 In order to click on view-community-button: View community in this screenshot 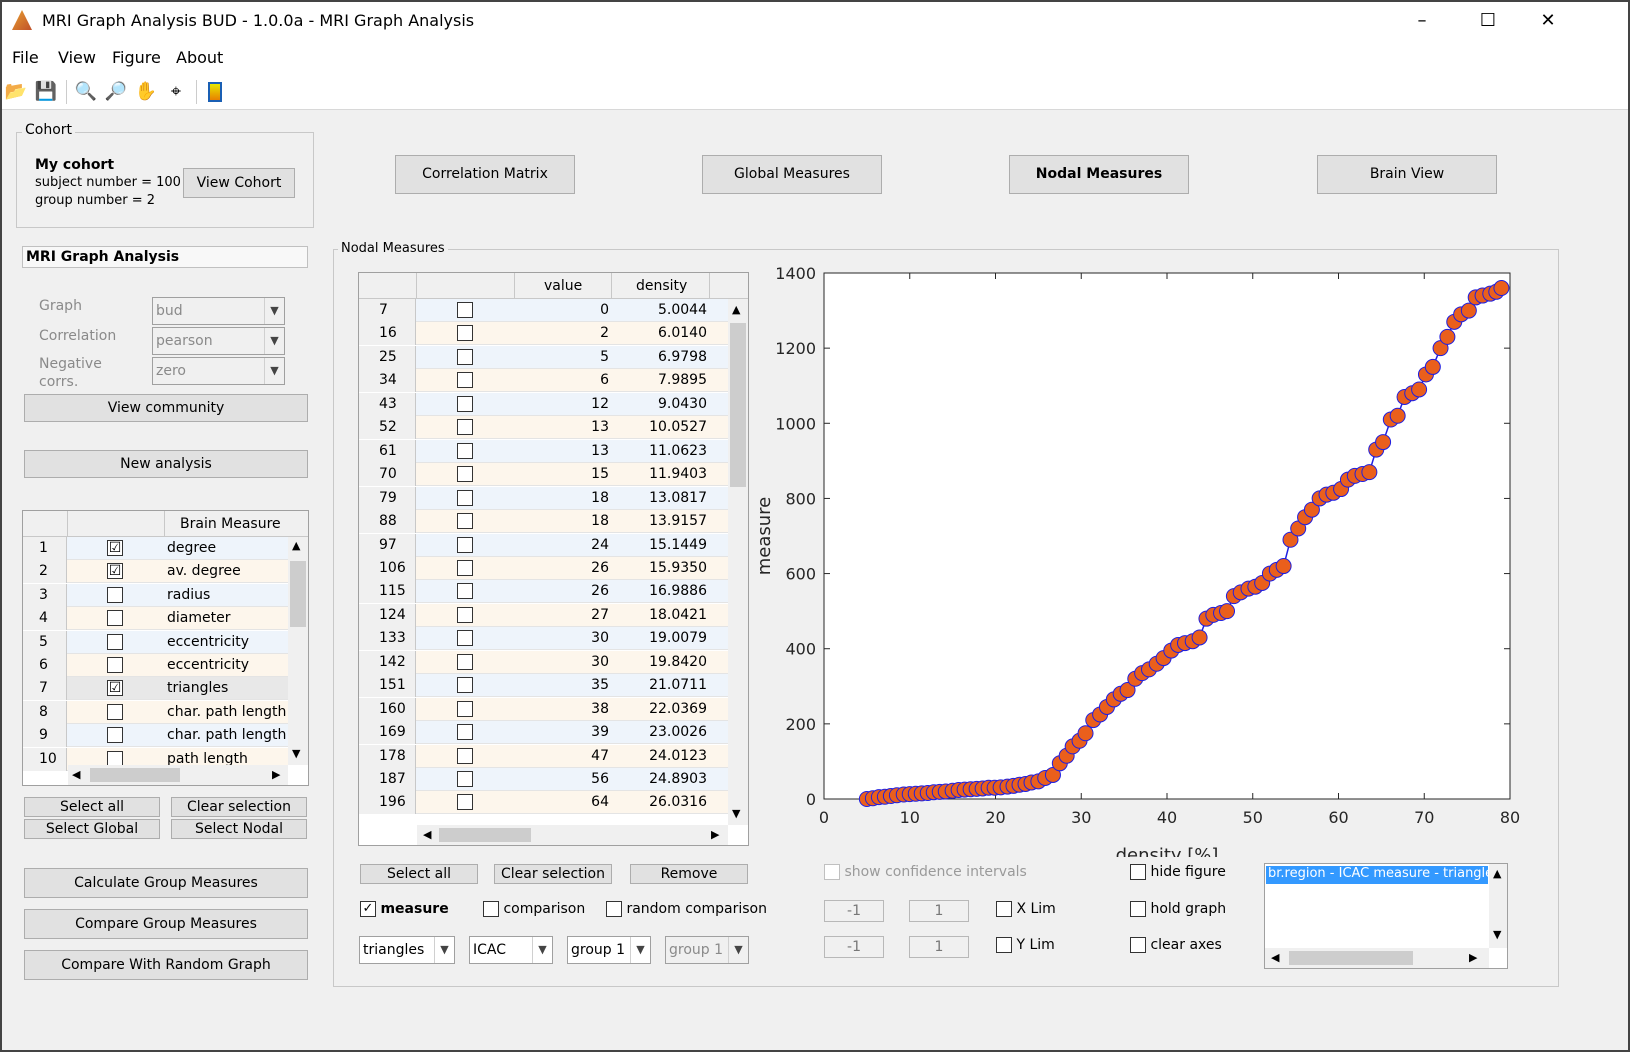, I will do `click(166, 408)`.